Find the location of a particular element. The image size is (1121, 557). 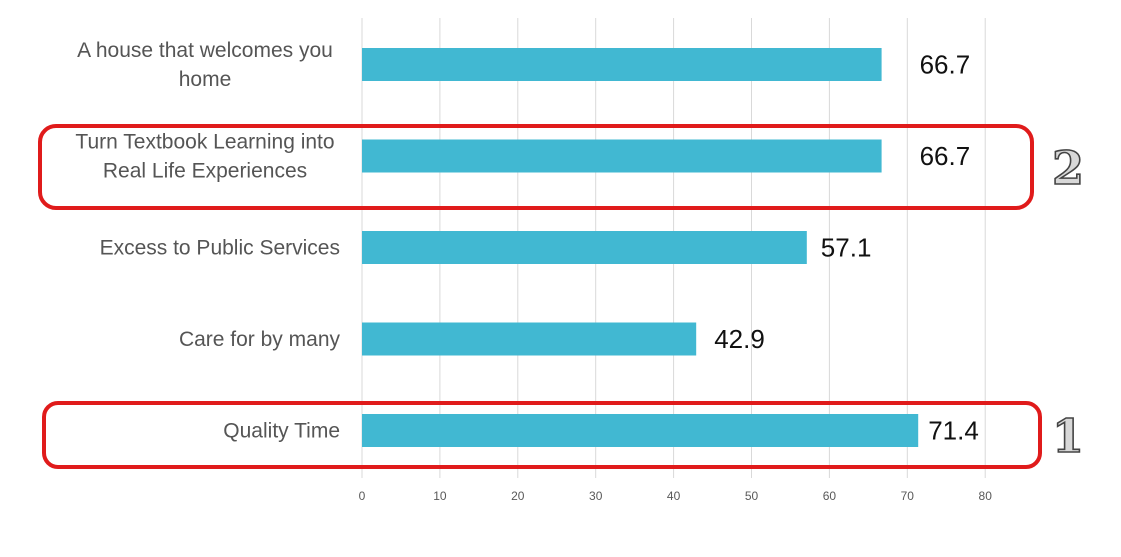

data-label-4: 71.4 is located at coordinates (953, 431).